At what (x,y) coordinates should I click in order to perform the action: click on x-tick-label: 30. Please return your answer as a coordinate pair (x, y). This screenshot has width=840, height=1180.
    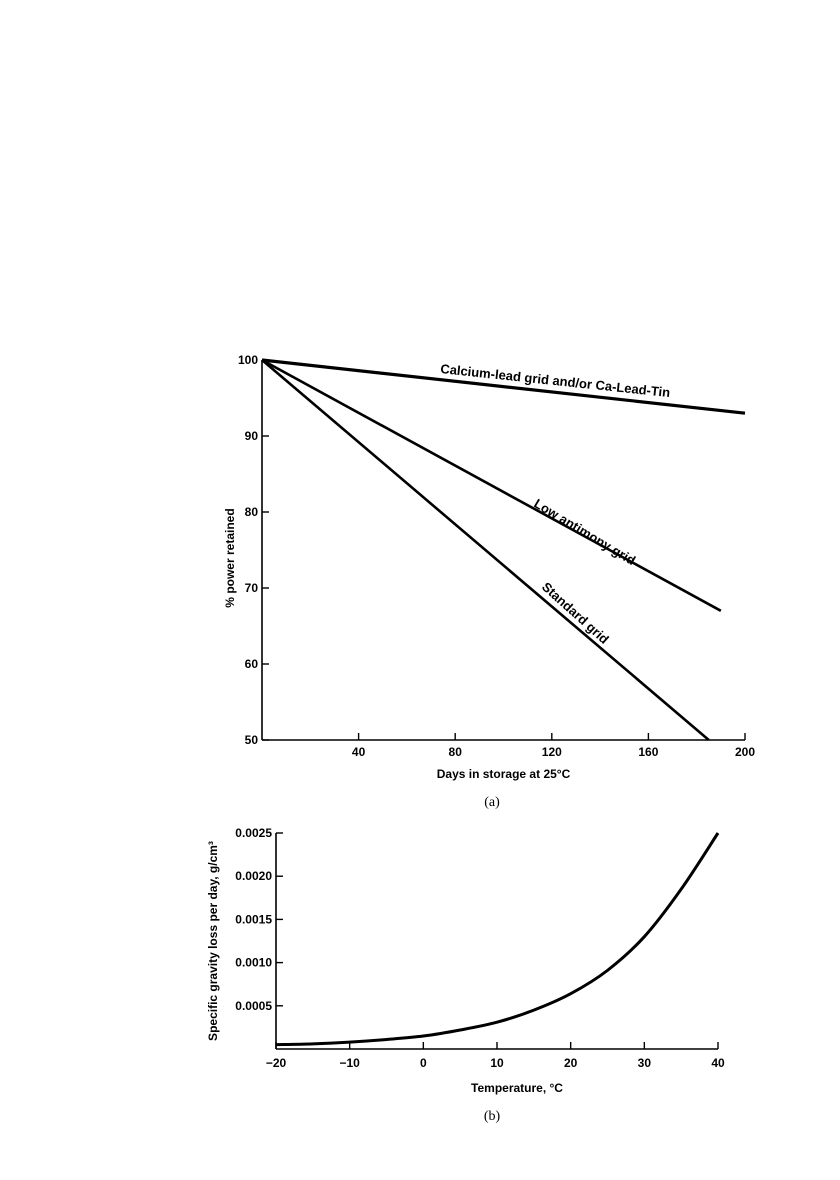
    Looking at the image, I should click on (645, 1063).